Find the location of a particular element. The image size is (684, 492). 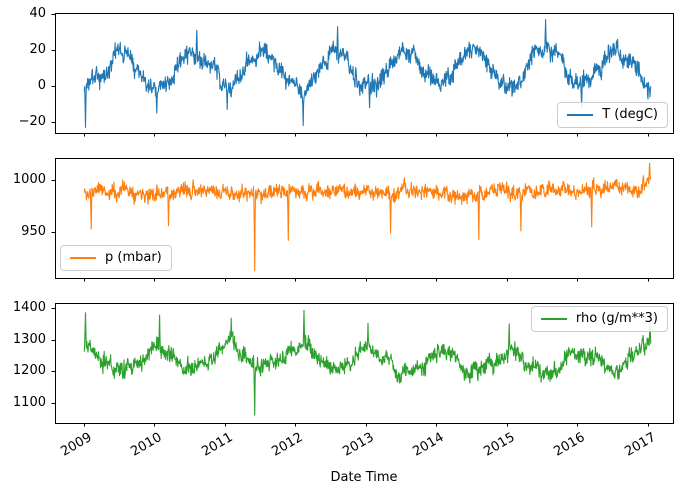

legend-label-temperature: T (degC) is located at coordinates (630, 114).